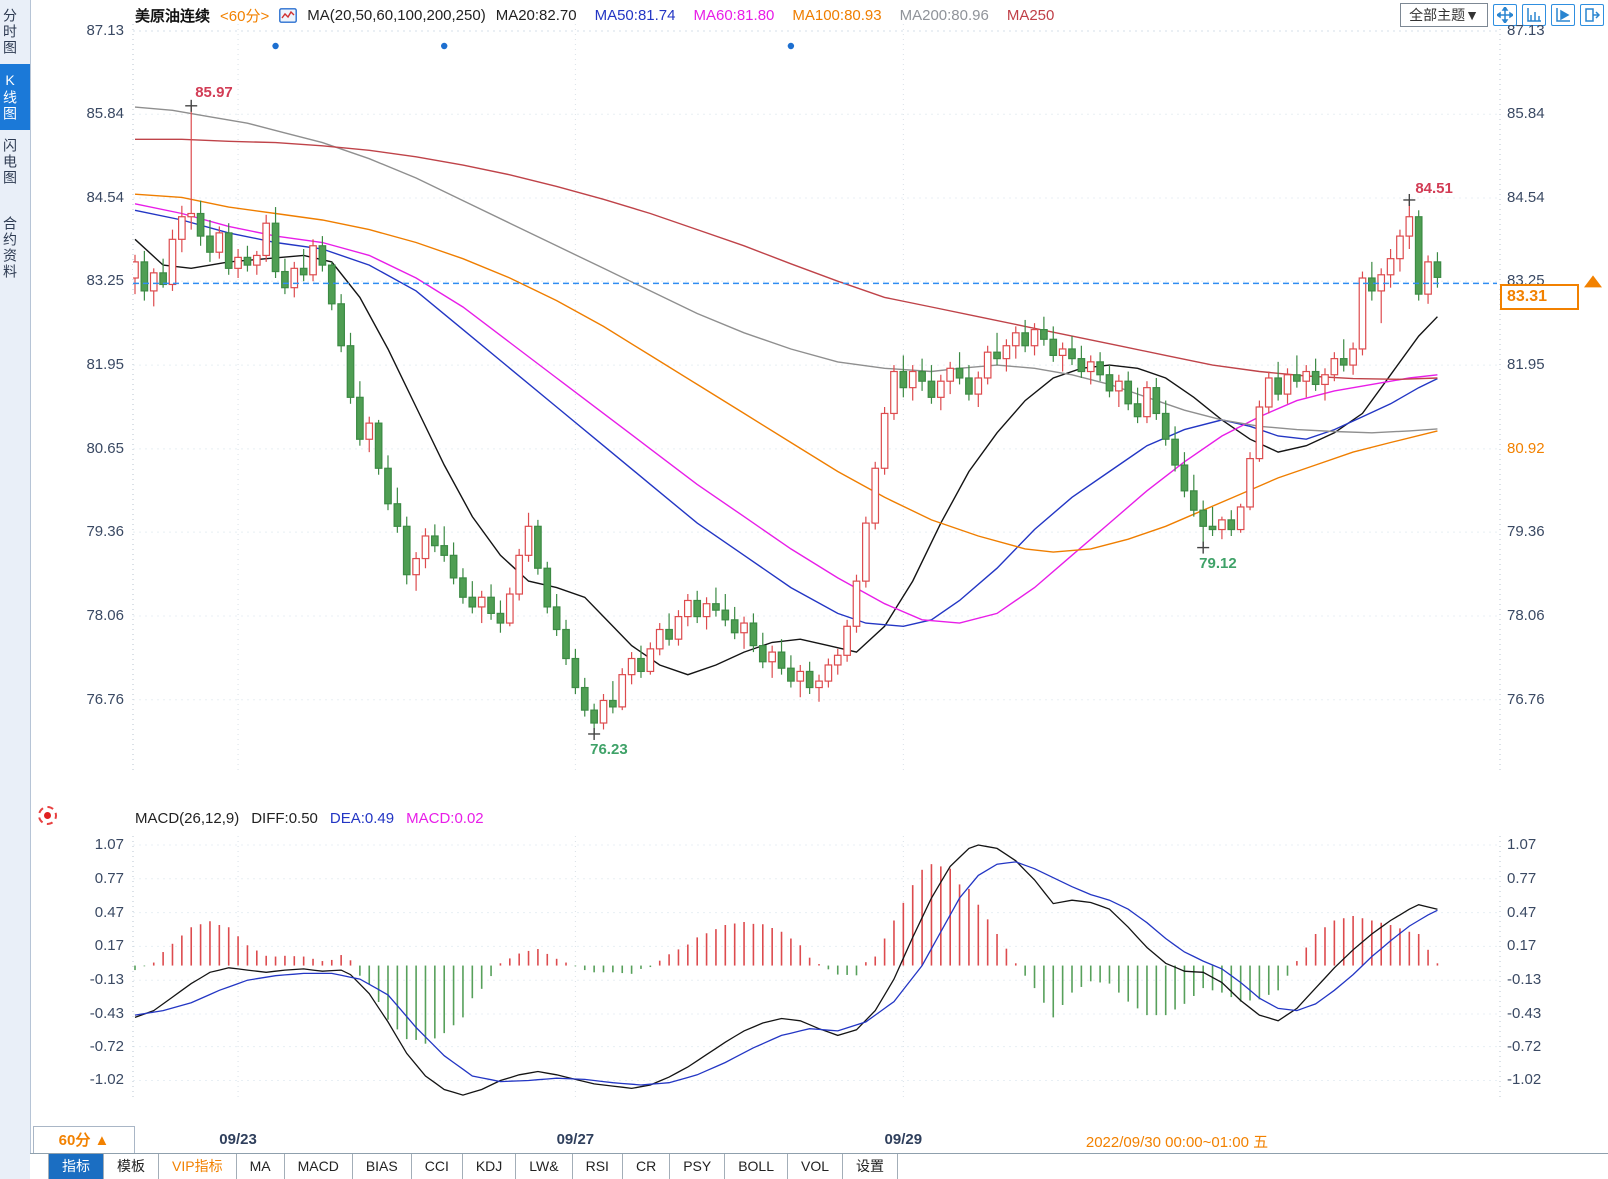 This screenshot has width=1608, height=1179. Describe the element at coordinates (445, 818) in the screenshot. I see `macd-macd-value: MACD:0.02` at that location.